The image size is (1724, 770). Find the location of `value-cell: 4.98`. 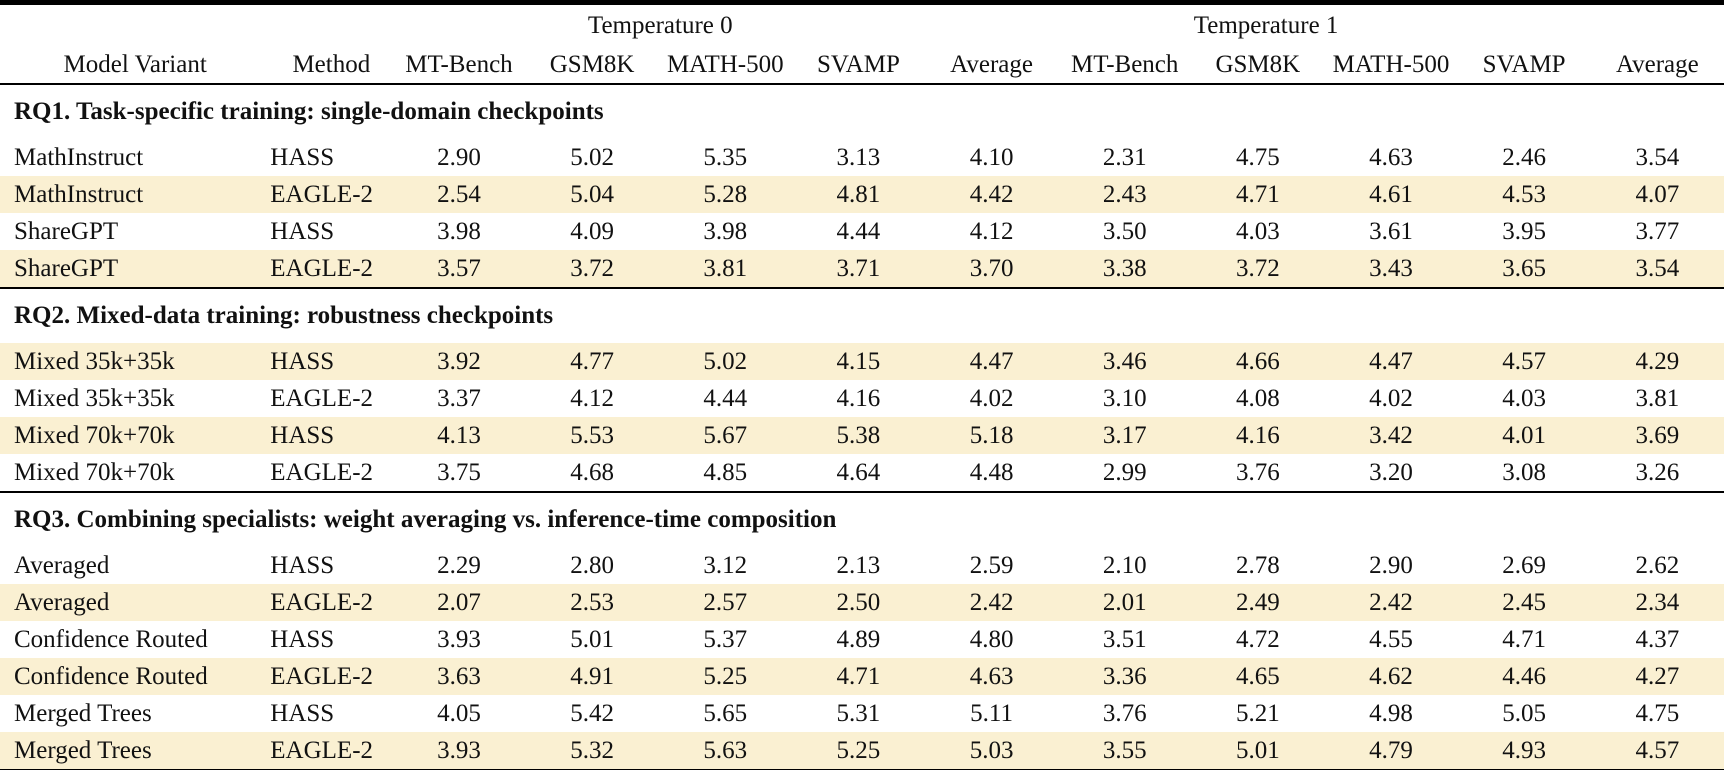

value-cell: 4.98 is located at coordinates (1391, 713).